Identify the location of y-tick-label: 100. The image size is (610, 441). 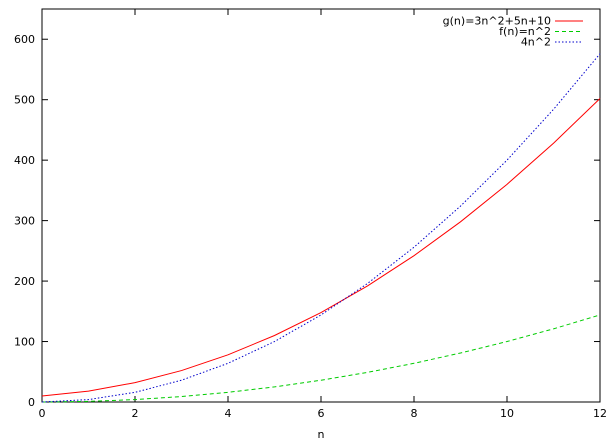
(24, 342).